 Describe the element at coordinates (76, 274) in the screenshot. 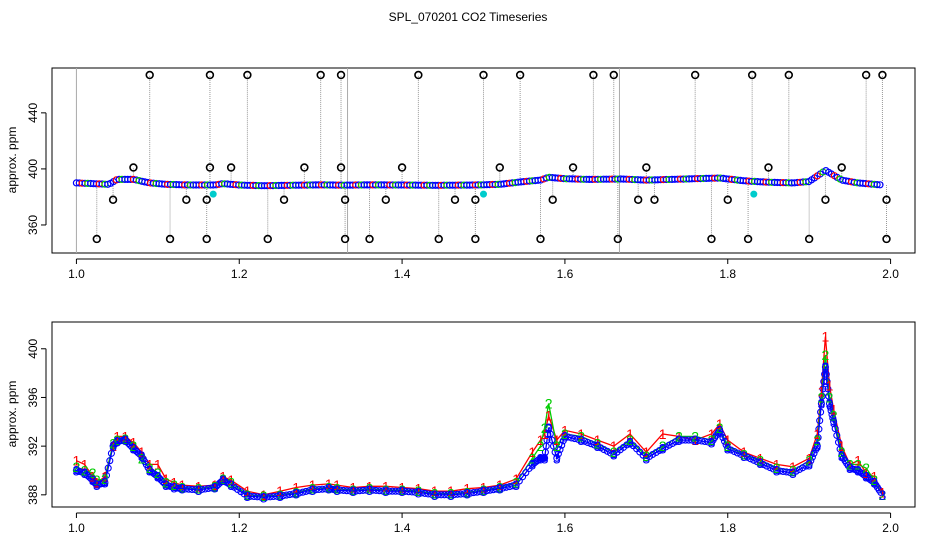

I see `top-x-tick-label: 1.0` at that location.